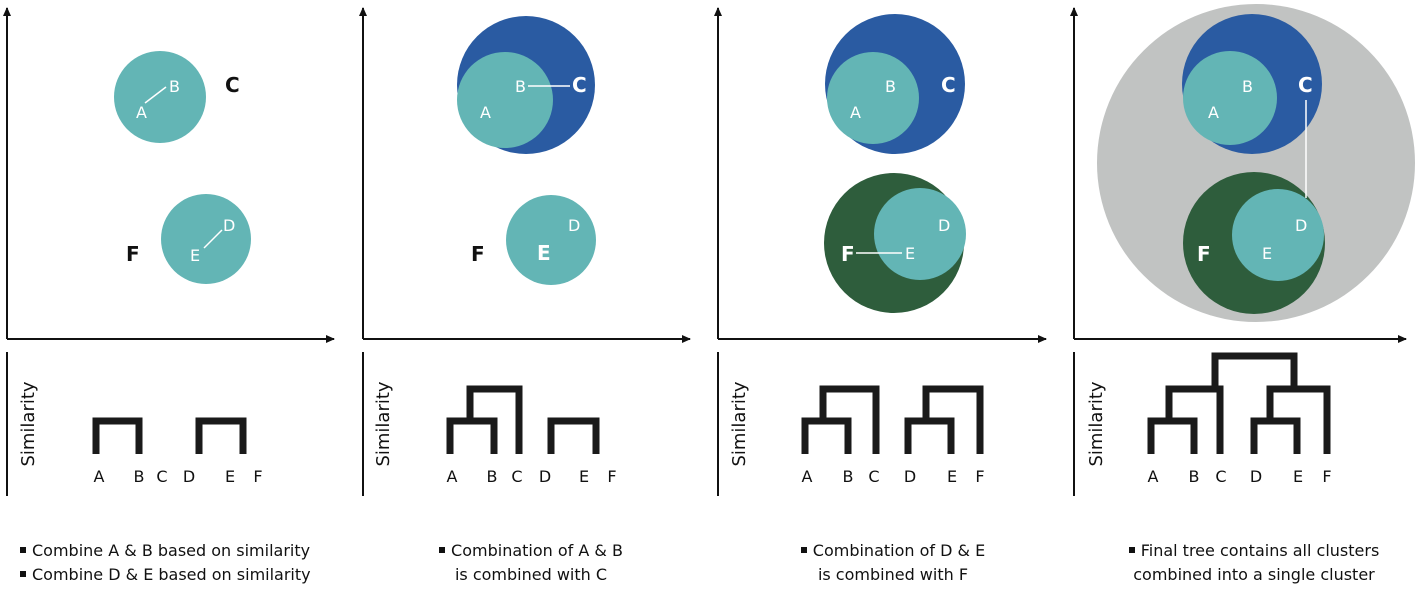  Describe the element at coordinates (531, 551) in the screenshot. I see `caption-line: Combination of A & B` at that location.